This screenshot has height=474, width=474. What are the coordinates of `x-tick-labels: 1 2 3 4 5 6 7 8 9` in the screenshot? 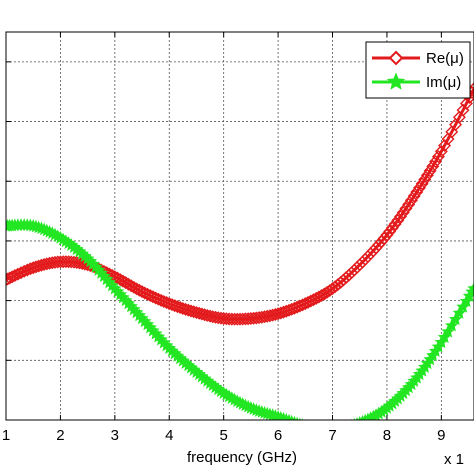 It's located at (224, 435).